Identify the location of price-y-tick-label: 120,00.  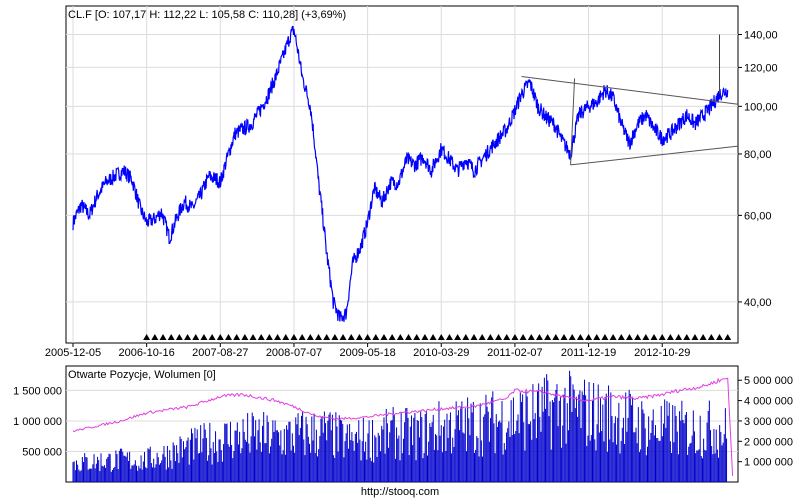
(761, 68).